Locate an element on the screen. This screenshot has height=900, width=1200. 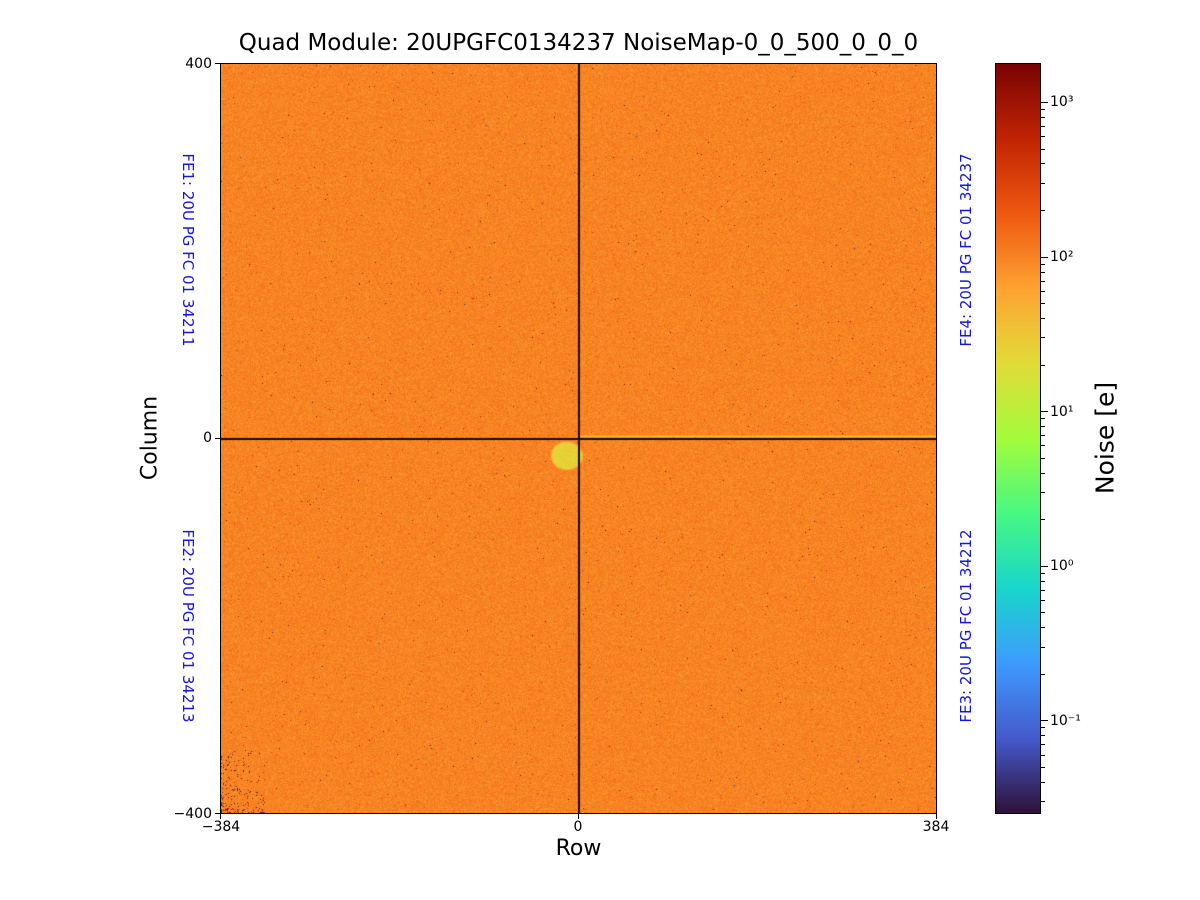
x-tick-label: 384 is located at coordinates (936, 827).